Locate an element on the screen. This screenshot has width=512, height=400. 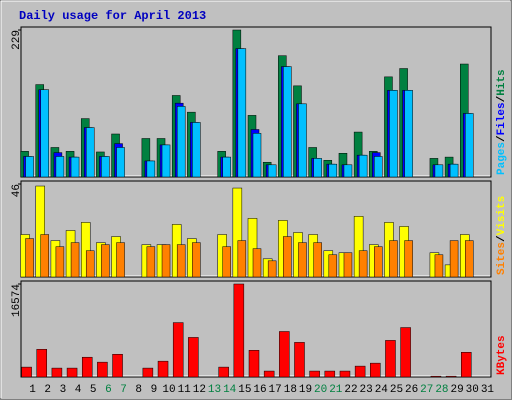
x-tick-label: 6 is located at coordinates (108, 390).